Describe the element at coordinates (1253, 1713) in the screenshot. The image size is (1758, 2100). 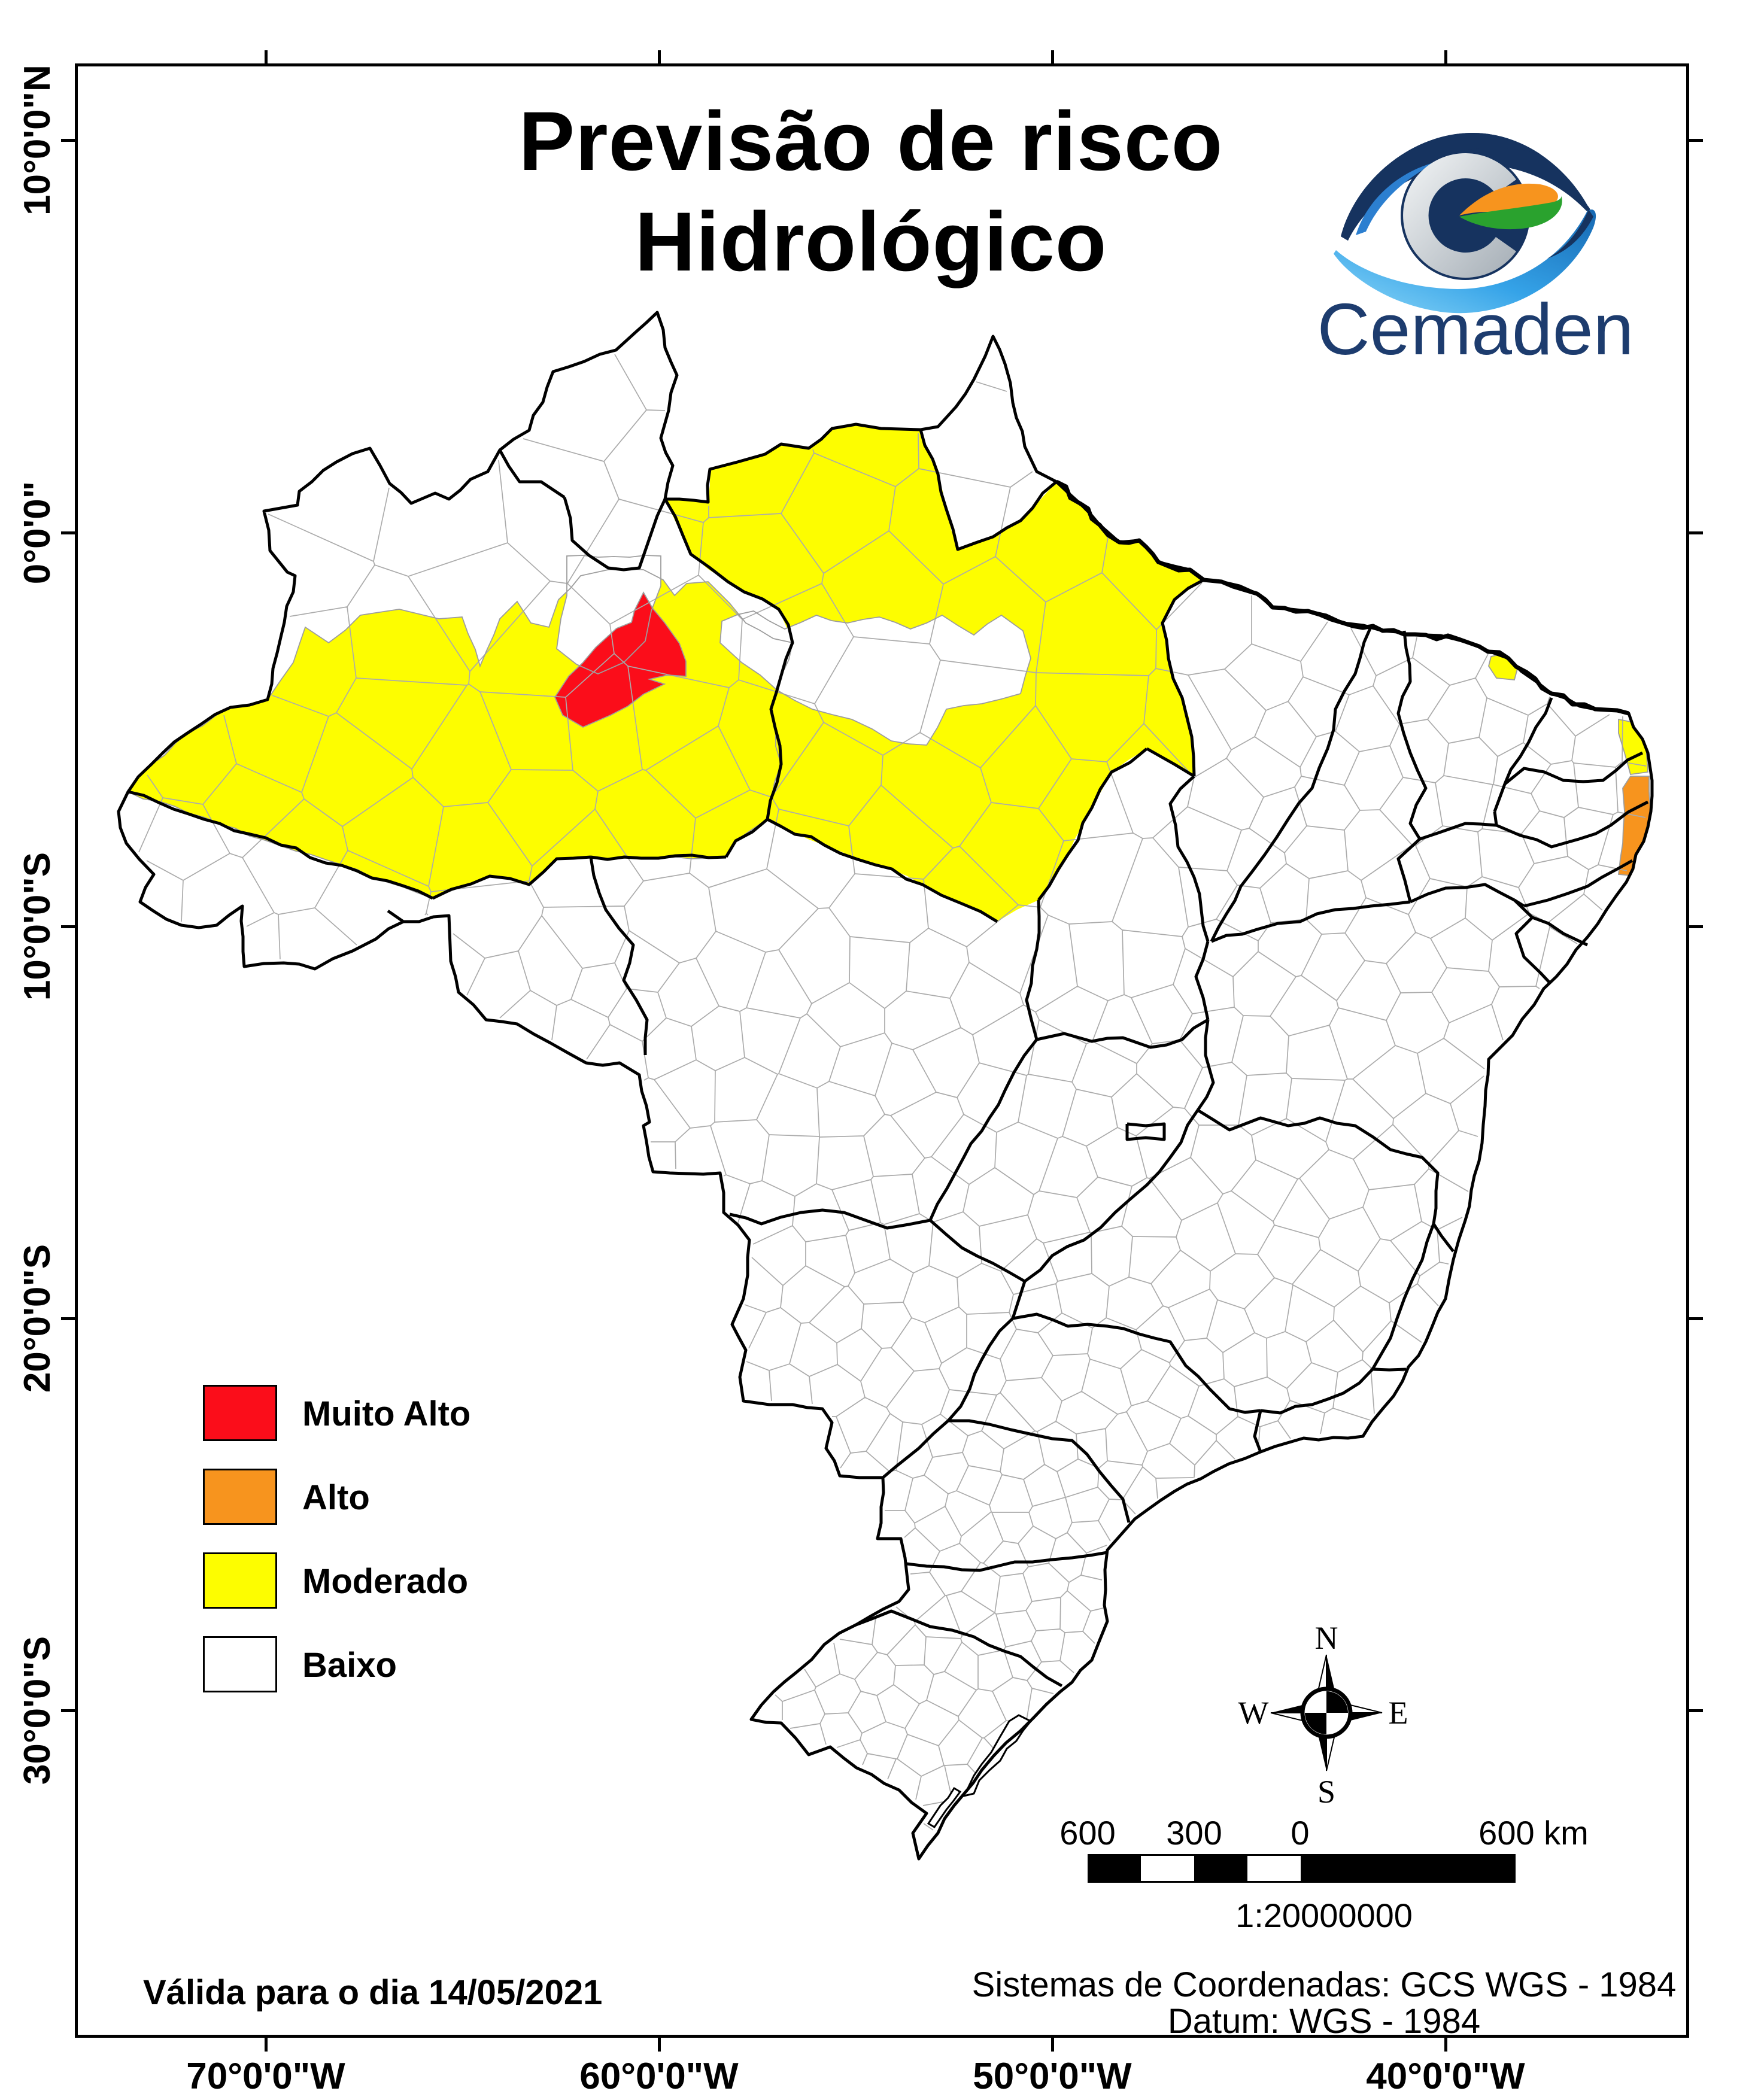
I see `svg-text: W` at that location.